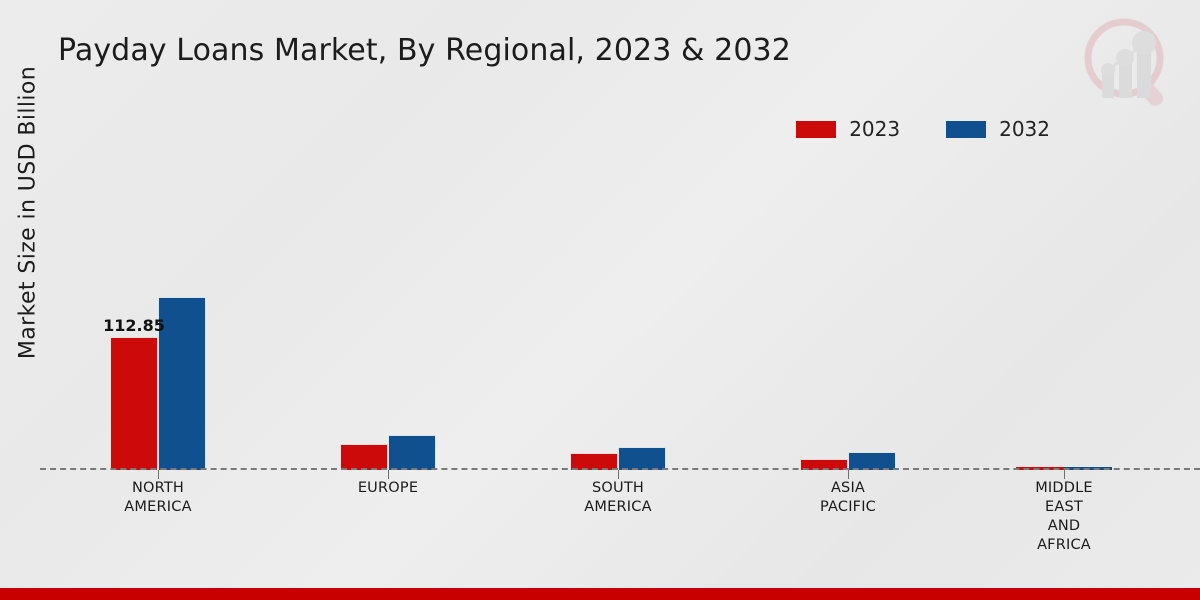  What do you see at coordinates (642, 458) in the screenshot?
I see `bar-2032-south-america` at bounding box center [642, 458].